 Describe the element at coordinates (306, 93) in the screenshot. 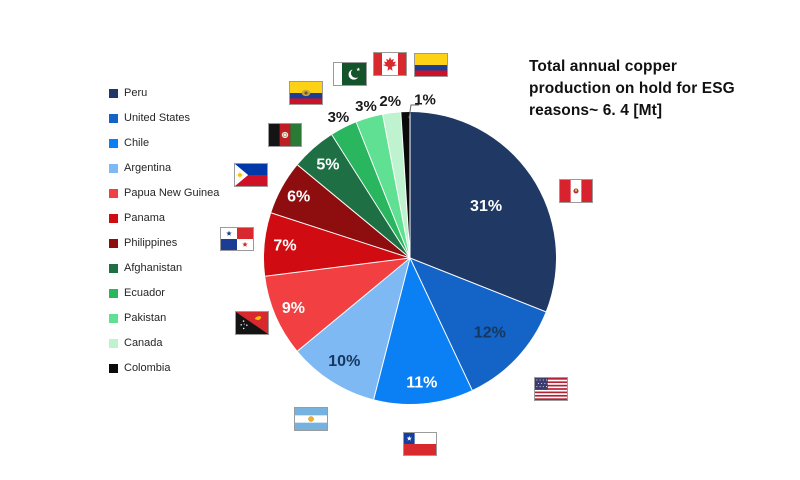

I see `flag-ecuador-icon` at that location.